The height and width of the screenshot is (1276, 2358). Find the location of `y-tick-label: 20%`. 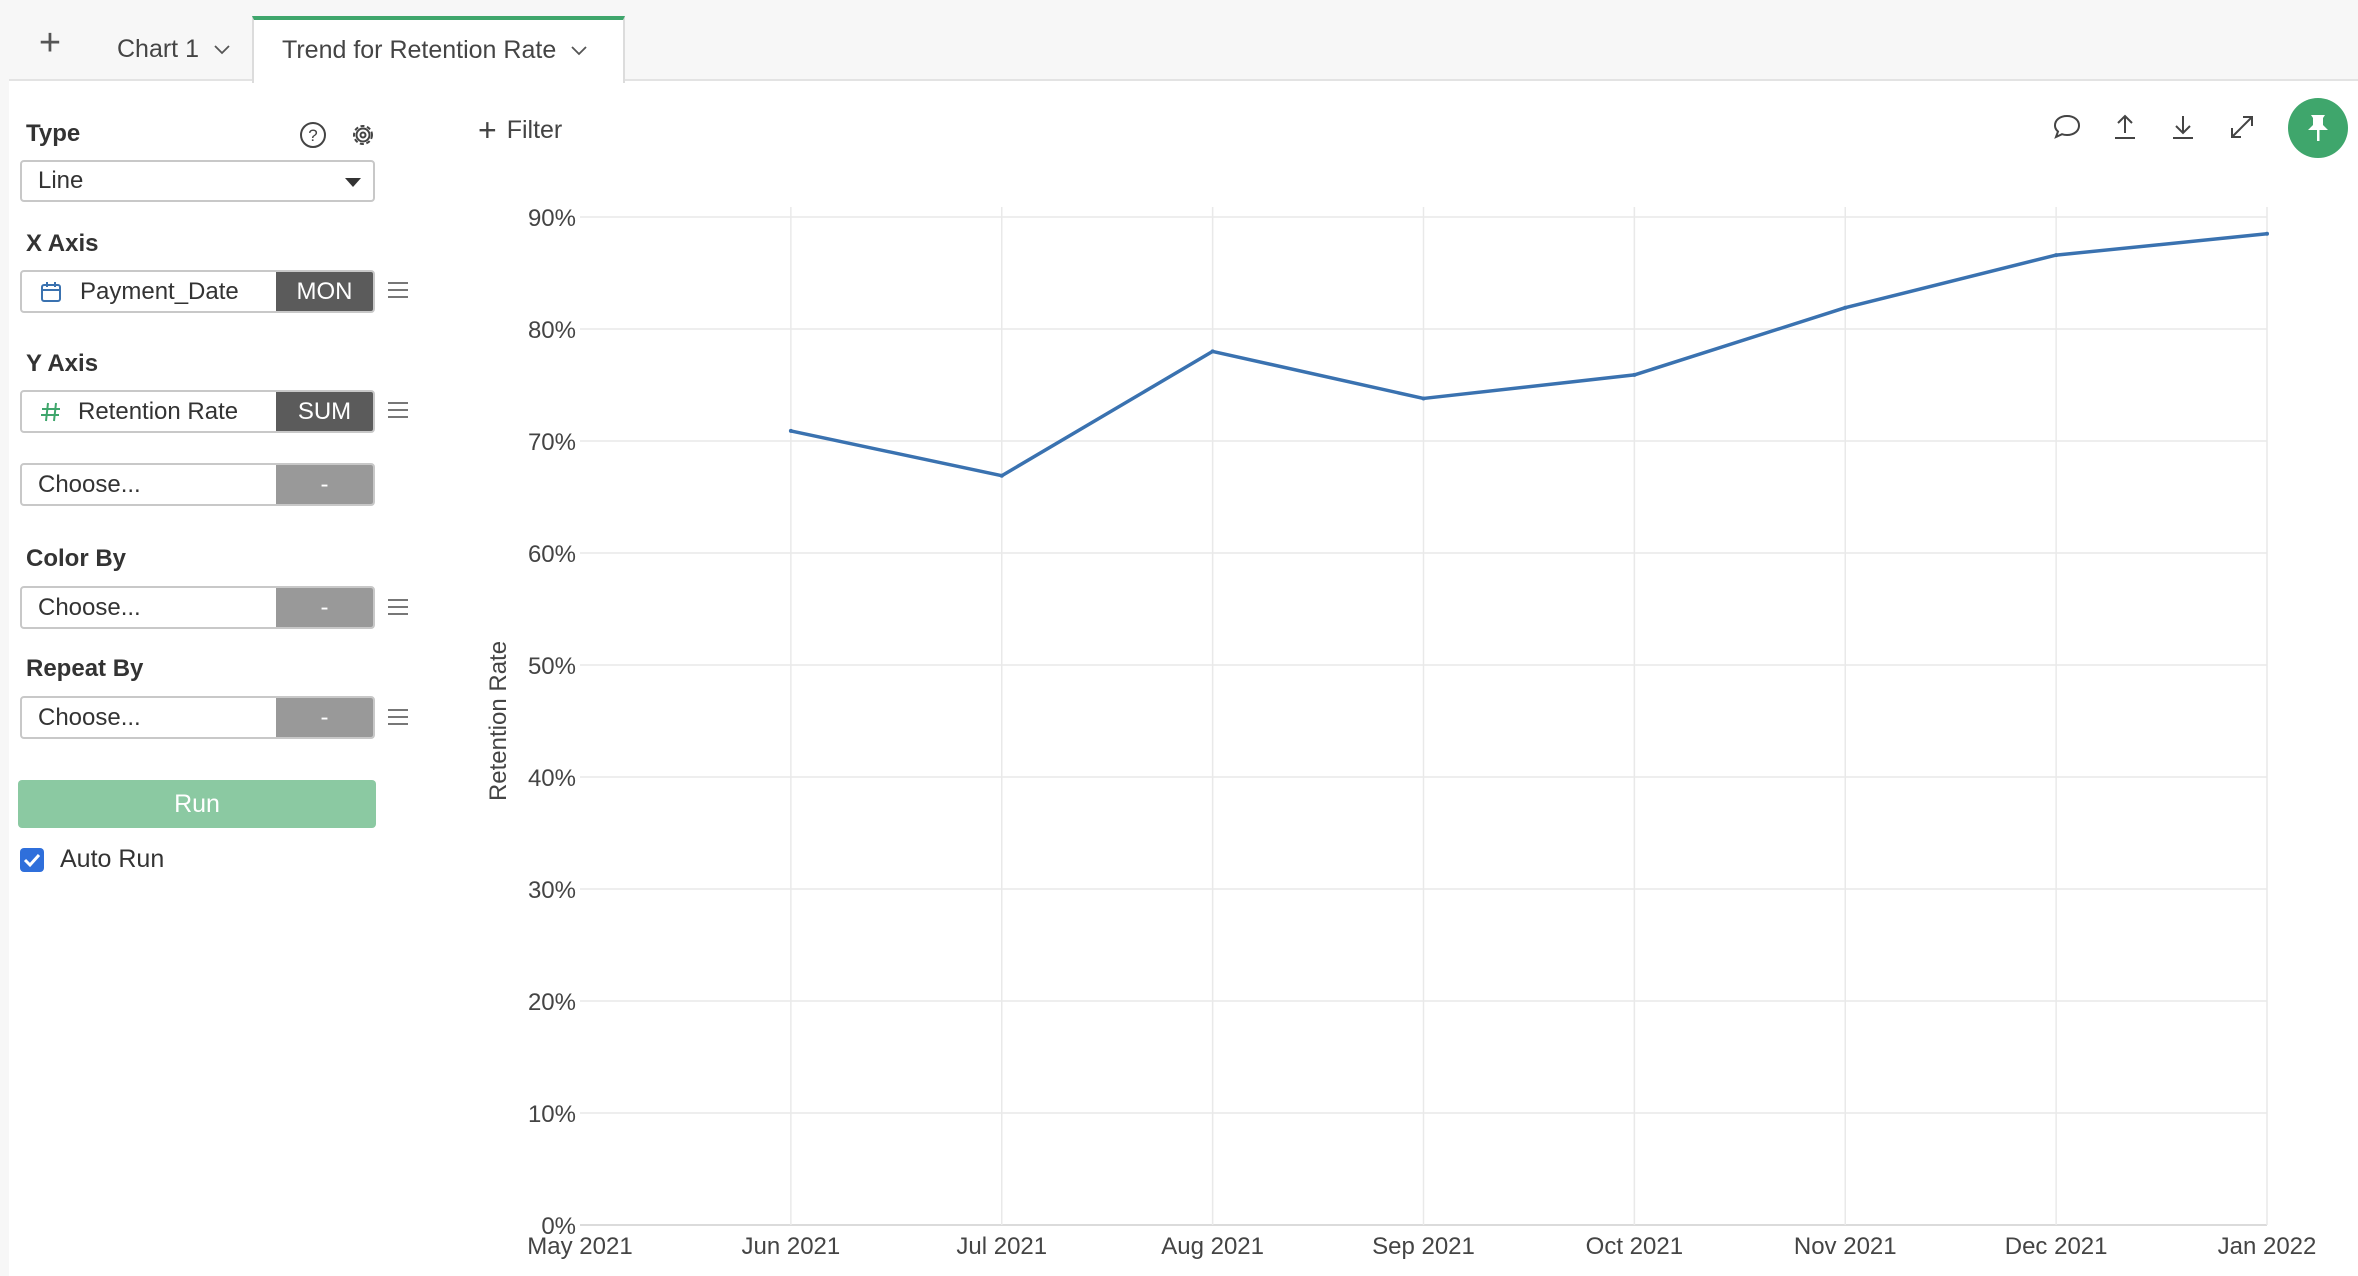

y-tick-label: 20% is located at coordinates (552, 1002).